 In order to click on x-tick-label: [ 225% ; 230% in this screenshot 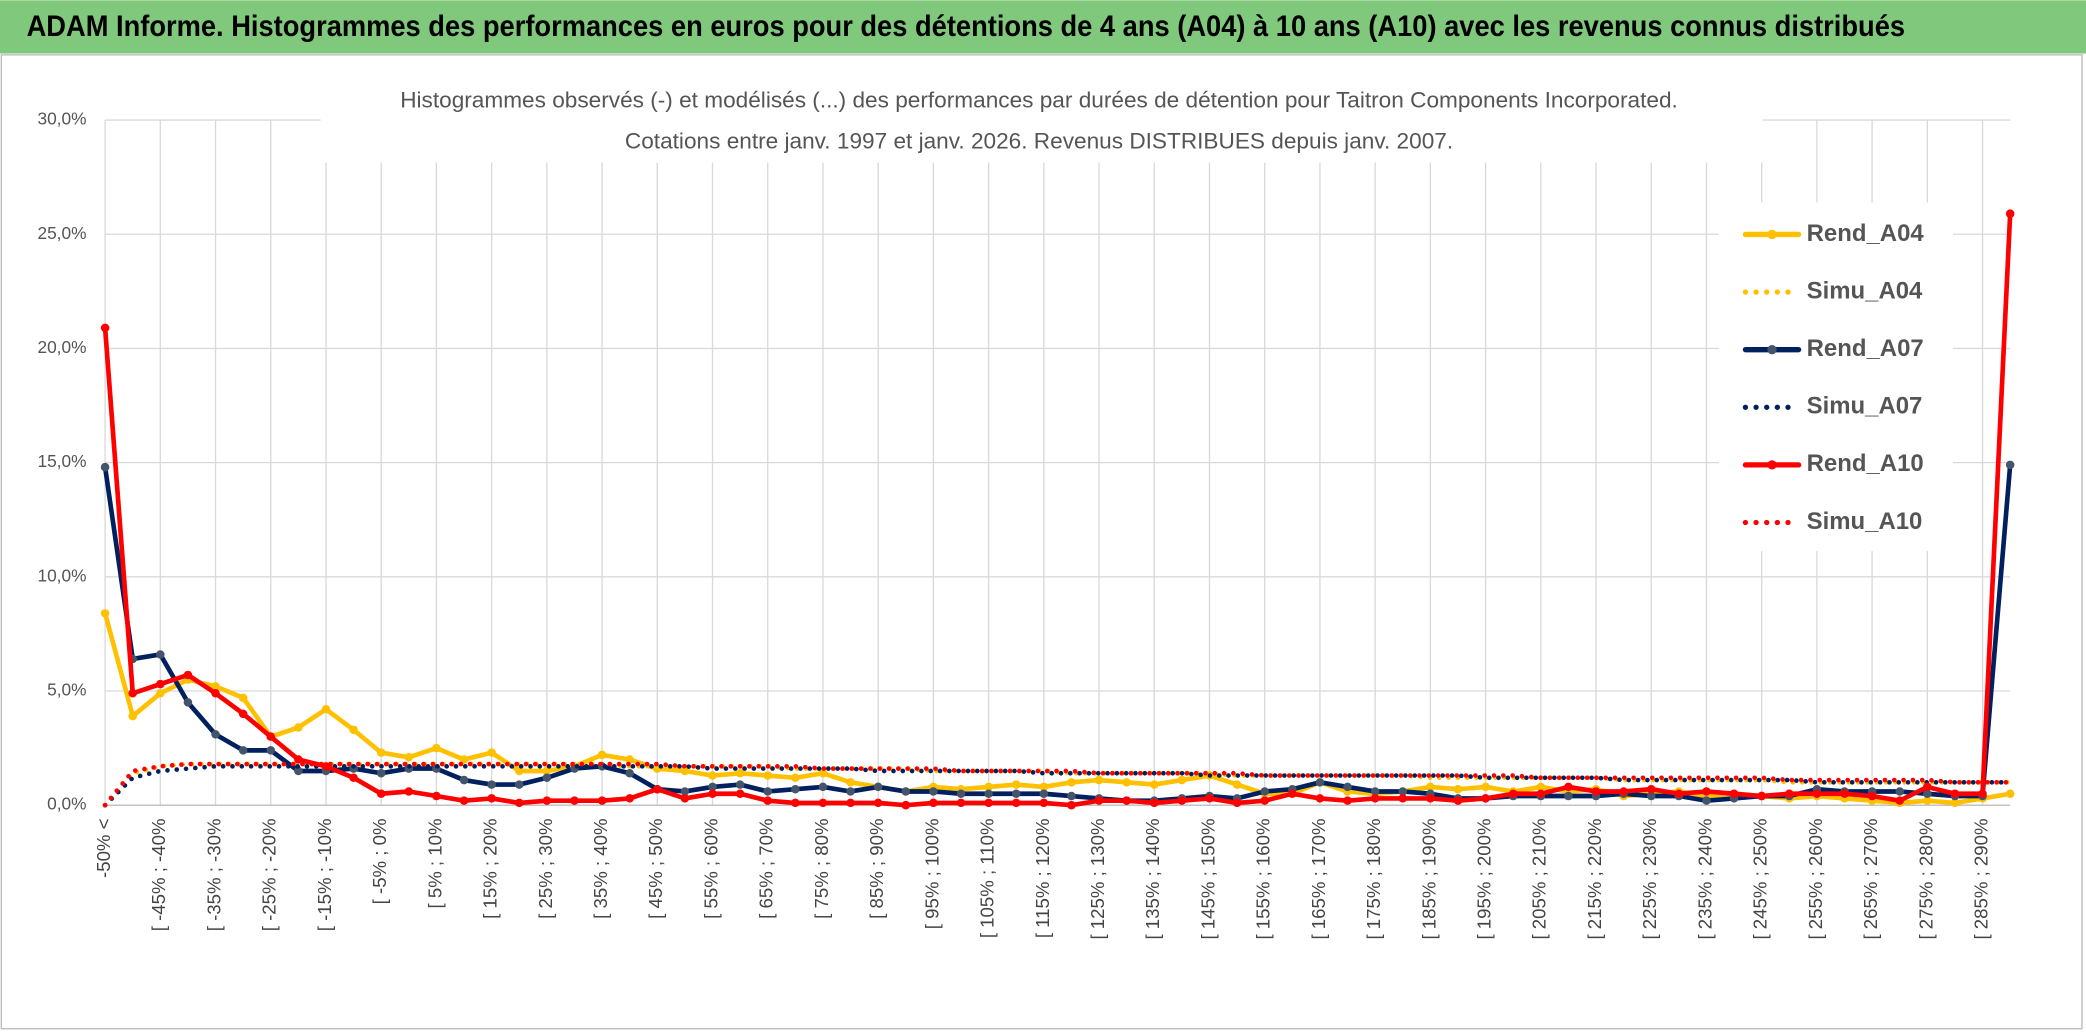, I will do `click(1649, 878)`.